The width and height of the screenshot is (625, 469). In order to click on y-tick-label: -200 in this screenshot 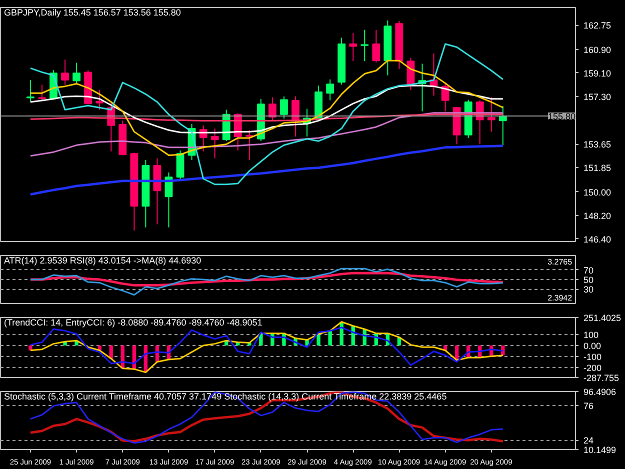, I will do `click(593, 368)`.